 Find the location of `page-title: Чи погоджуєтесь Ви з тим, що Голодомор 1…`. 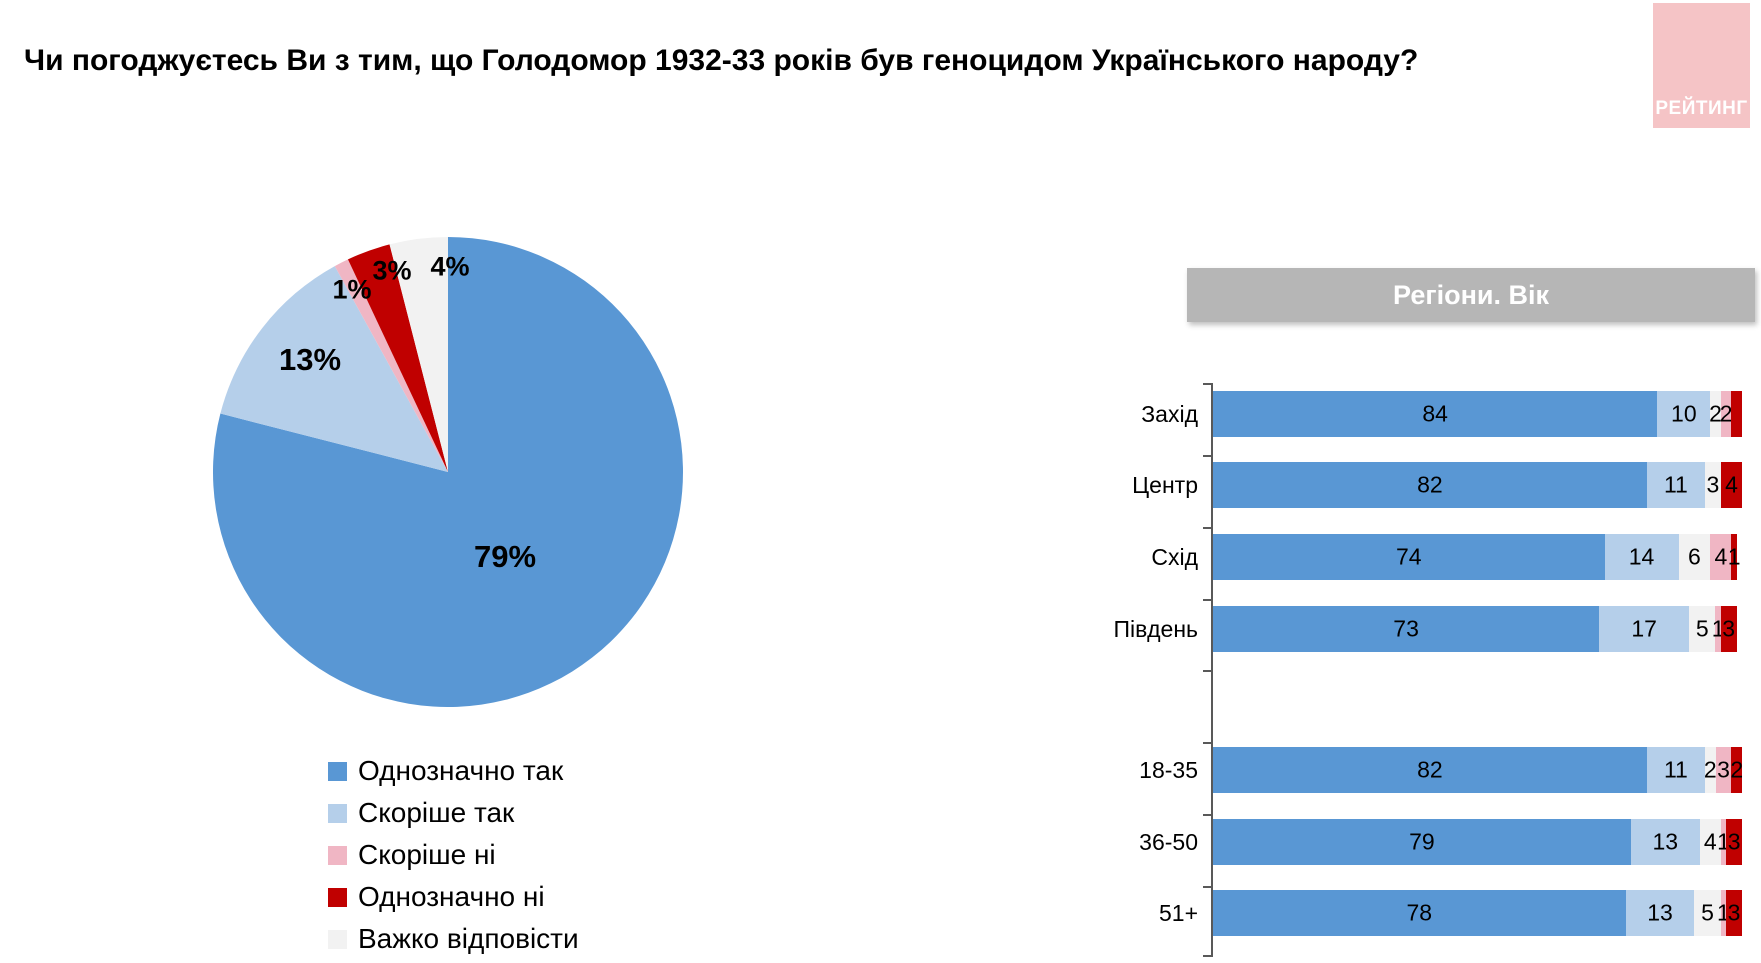

page-title: Чи погоджуєтесь Ви з тим, що Голодомор 1… is located at coordinates (721, 60).